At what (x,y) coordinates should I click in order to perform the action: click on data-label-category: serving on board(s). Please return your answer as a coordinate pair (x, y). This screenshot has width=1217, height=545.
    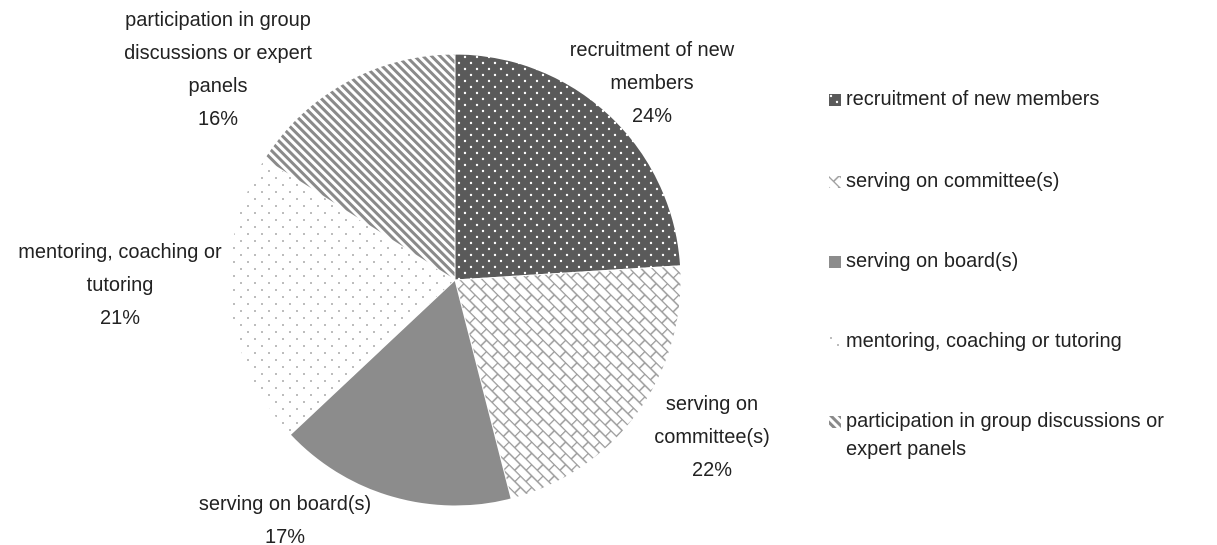
    Looking at the image, I should click on (285, 504).